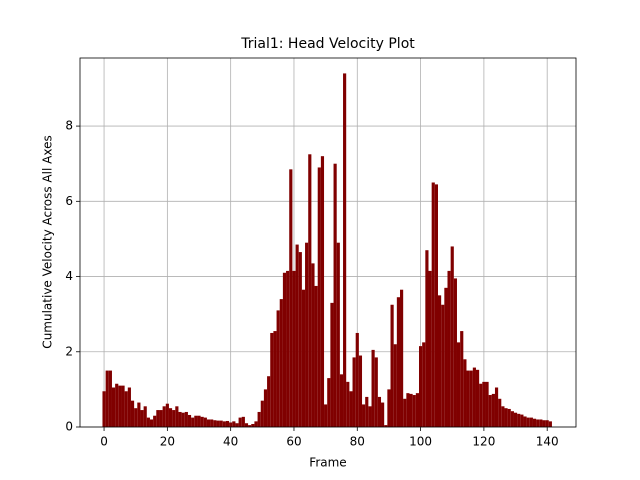  Describe the element at coordinates (48, 241) in the screenshot. I see `y-axis-label: Cumulative Velocity Across All Axes` at that location.